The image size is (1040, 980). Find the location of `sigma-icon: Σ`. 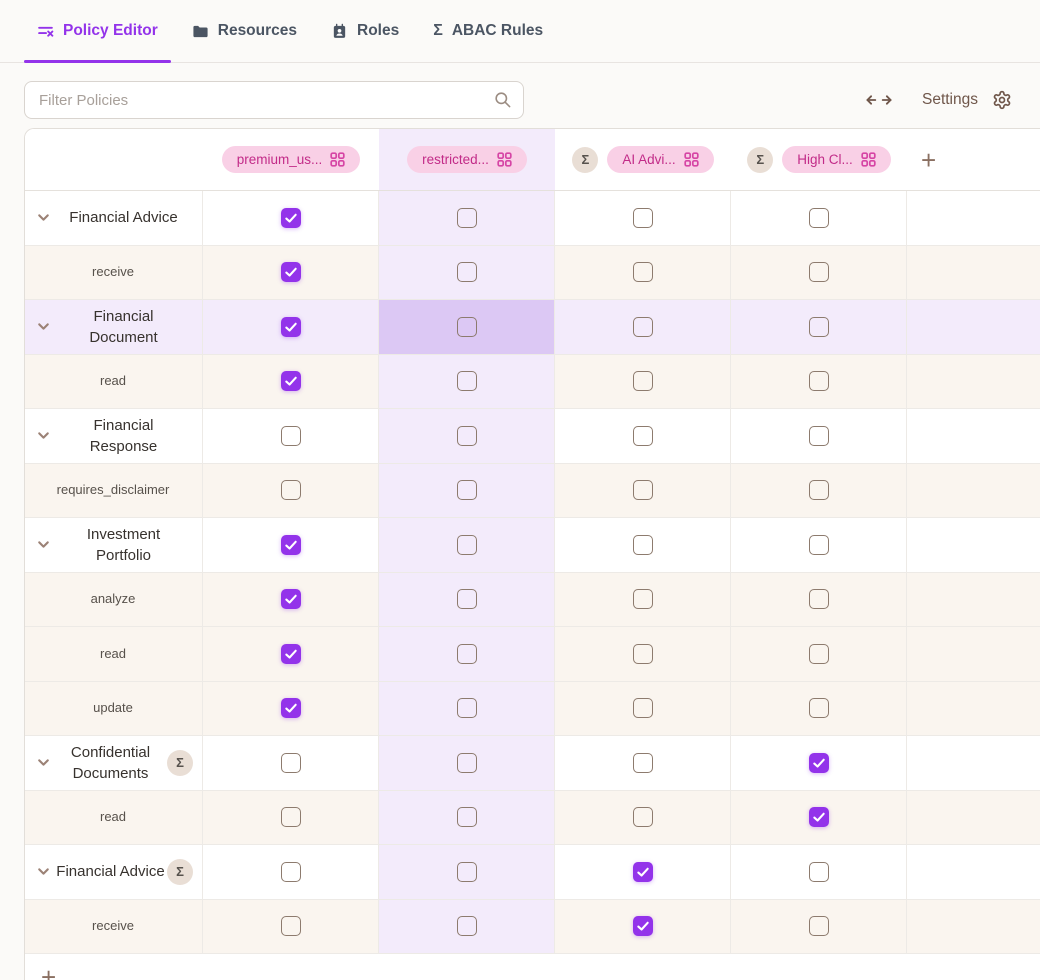

sigma-icon: Σ is located at coordinates (438, 30).